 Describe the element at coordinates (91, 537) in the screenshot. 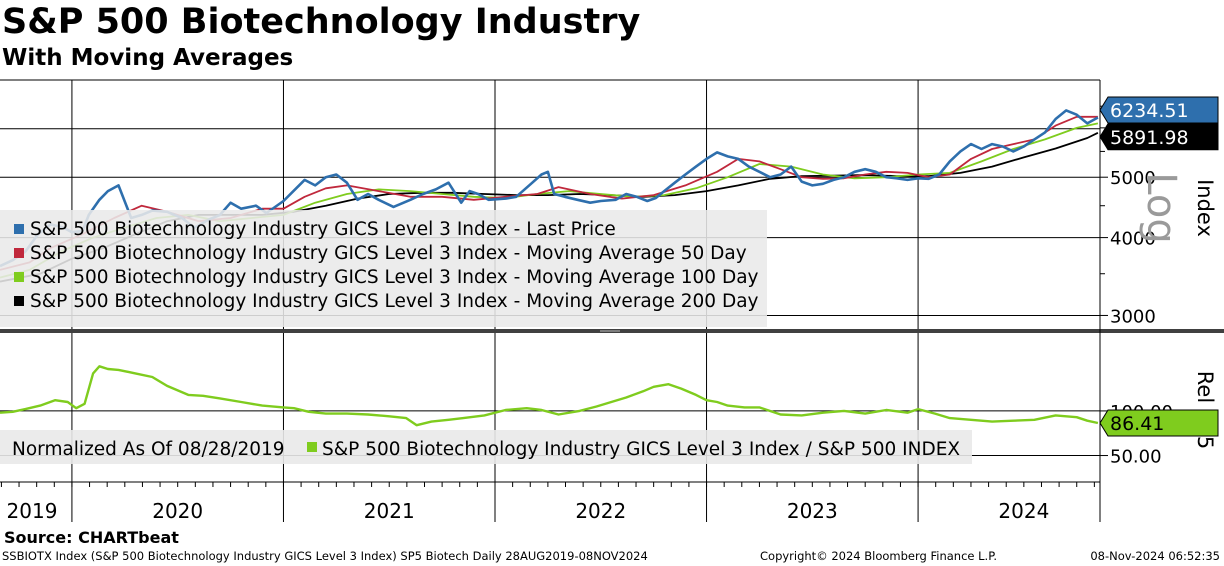

I see `source-note: Source: CHARTbeat` at that location.